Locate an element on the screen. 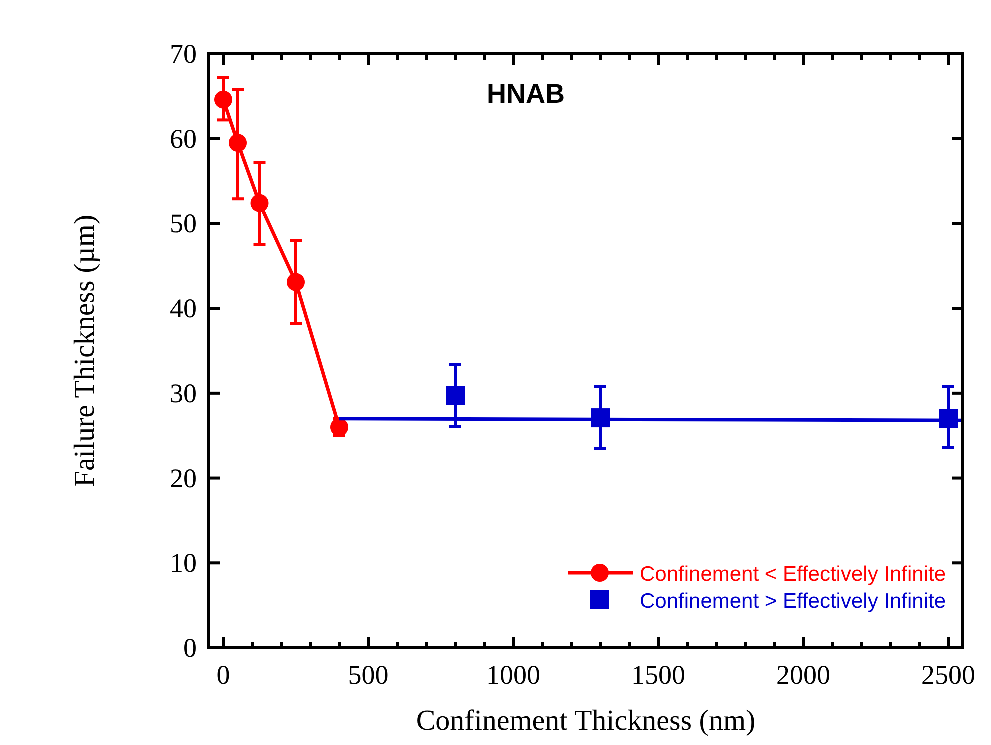 This screenshot has width=991, height=745. y-tick-label: 60 is located at coordinates (183, 139).